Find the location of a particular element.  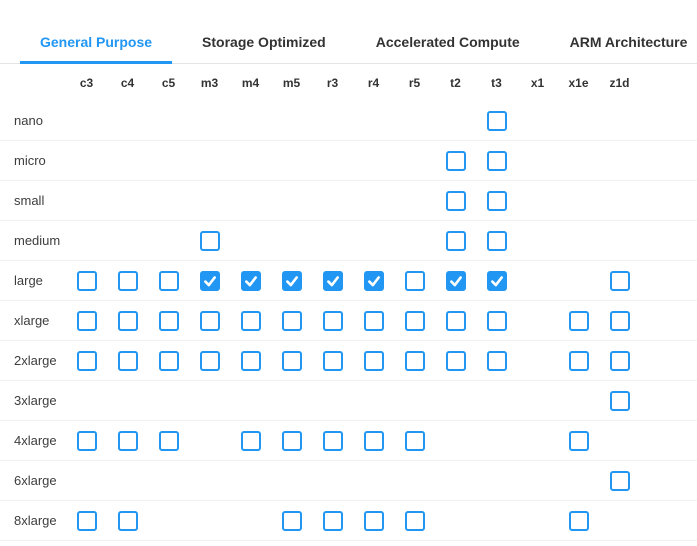

matrix-row-large: large is located at coordinates (348, 281).